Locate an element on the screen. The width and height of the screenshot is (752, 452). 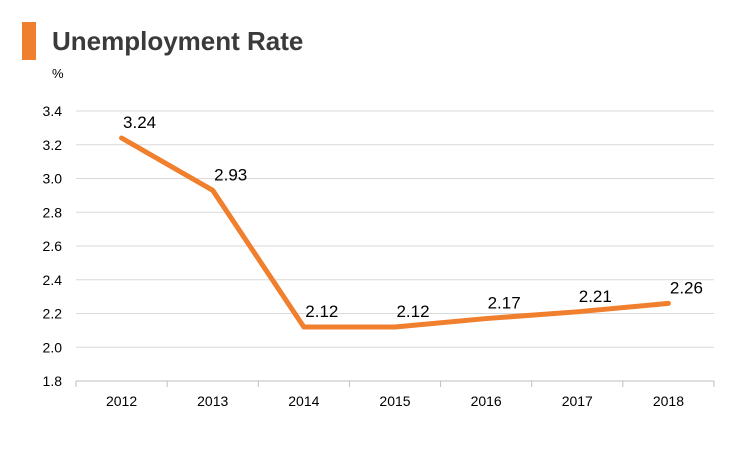
x-tick-label: 2015 is located at coordinates (394, 401).